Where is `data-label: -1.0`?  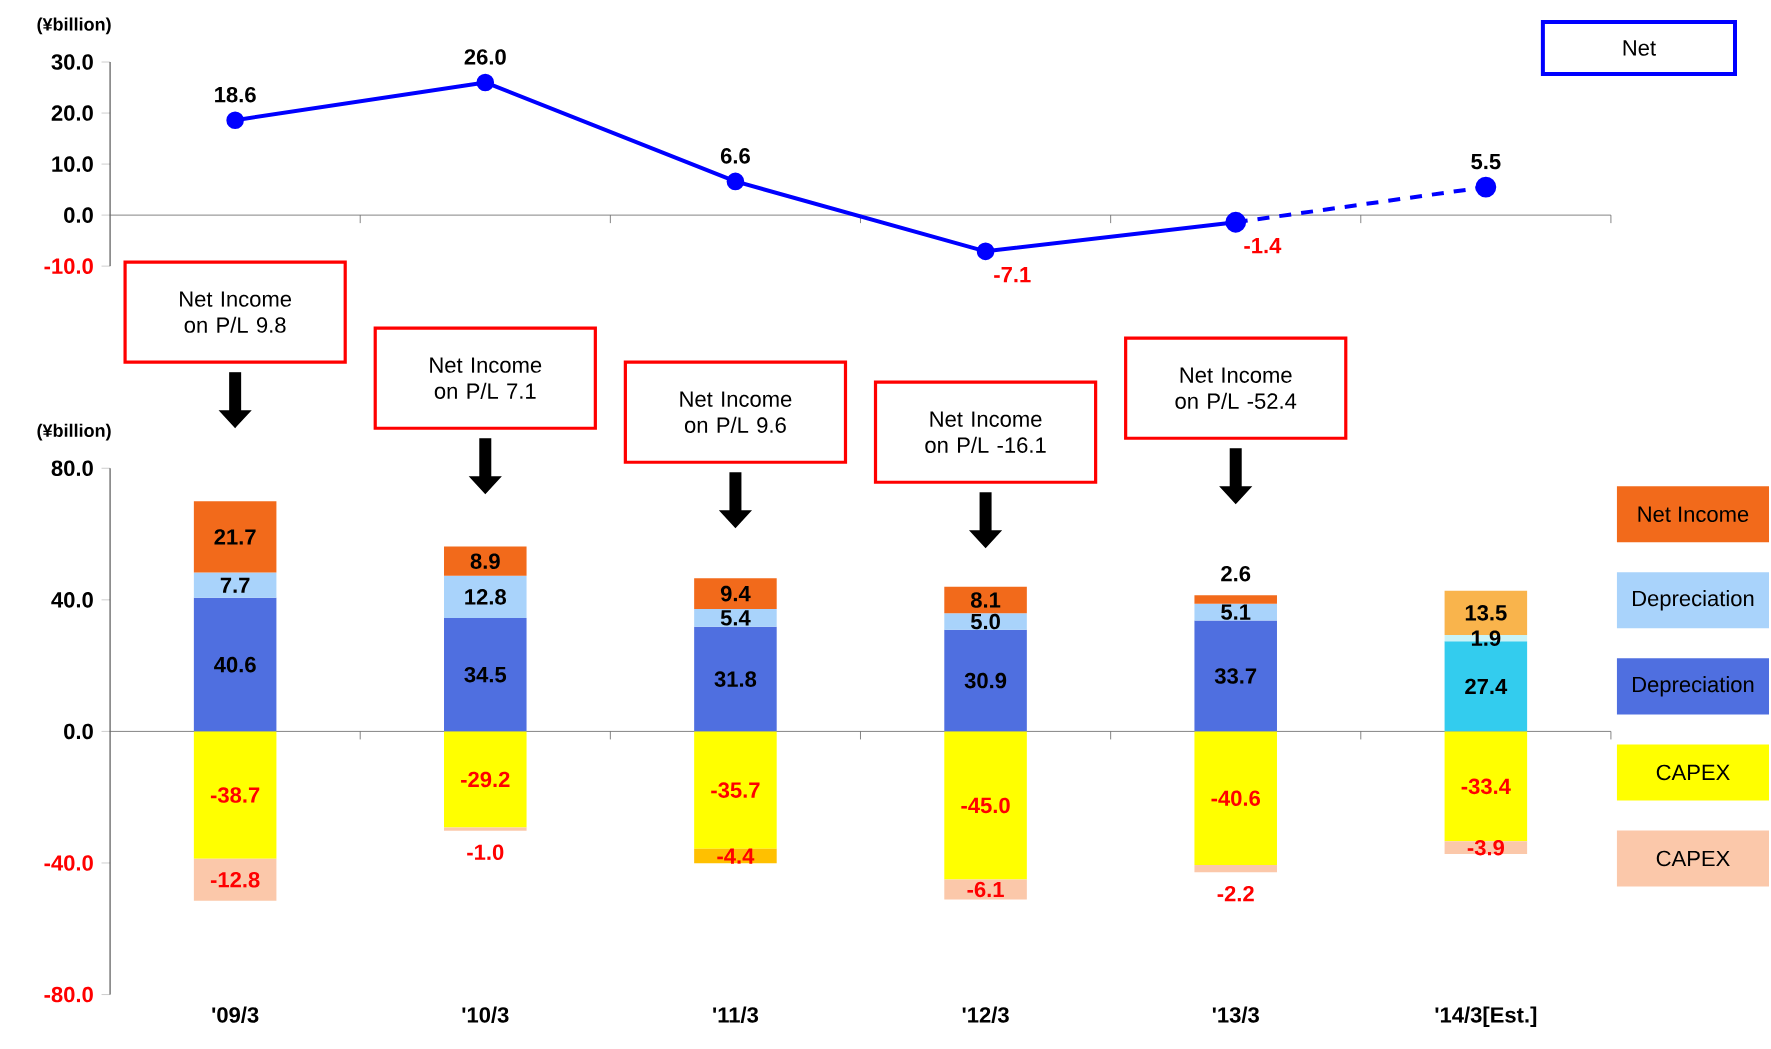 data-label: -1.0 is located at coordinates (485, 852).